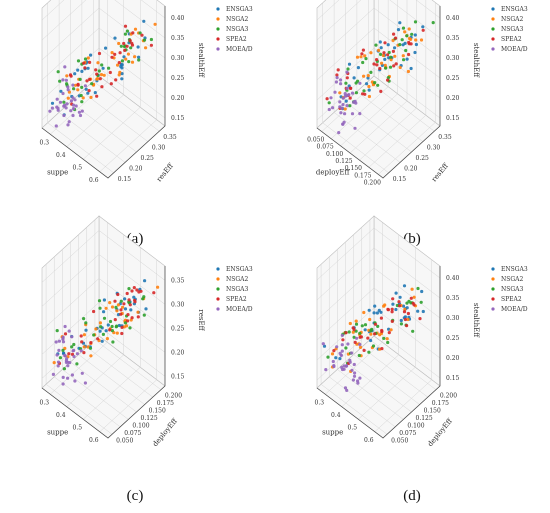  What do you see at coordinates (509, 289) in the screenshot?
I see `legend: ENSGA3 NSGA2 NSGA3 SPEA2 MOEA/D` at bounding box center [509, 289].